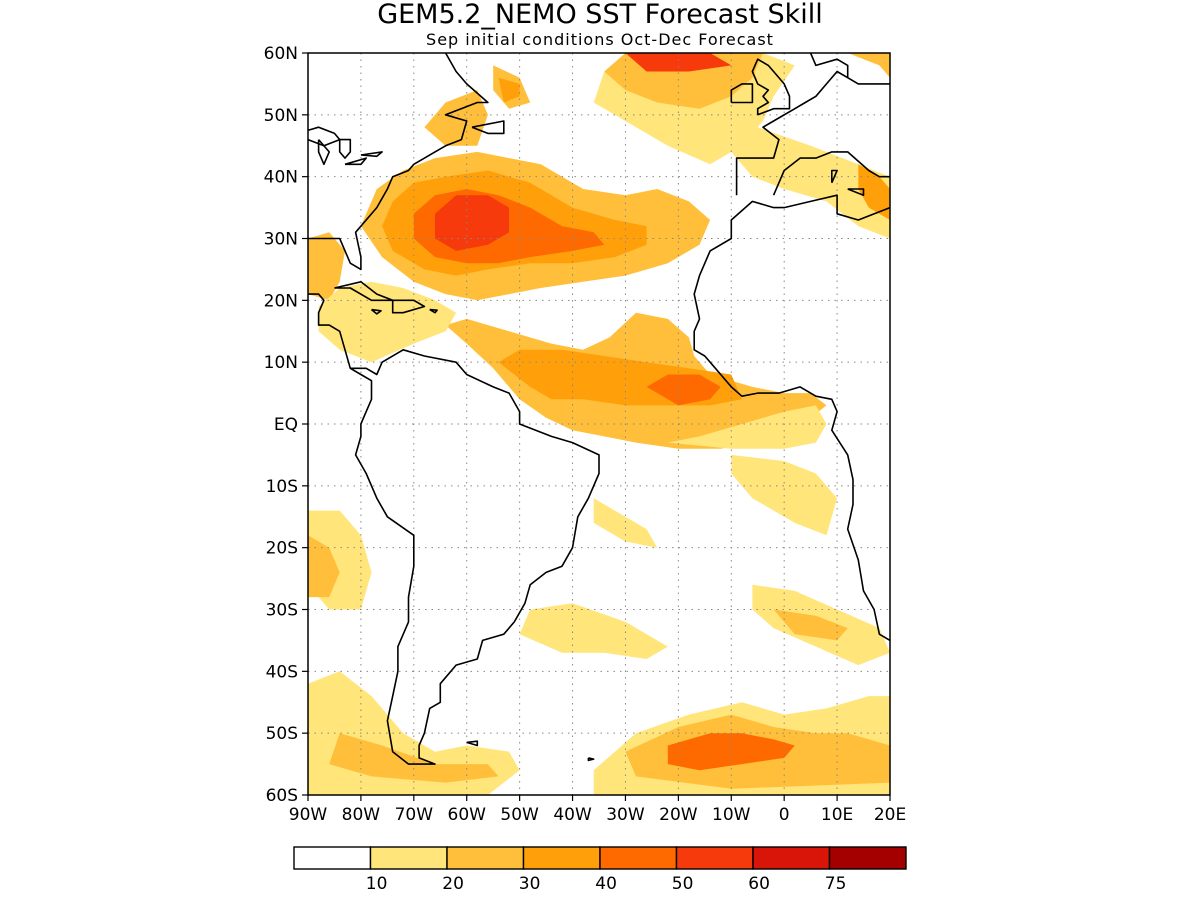 This screenshot has height=900, width=1200. What do you see at coordinates (837, 815) in the screenshot?
I see `lon-tick-label: 10E` at bounding box center [837, 815].